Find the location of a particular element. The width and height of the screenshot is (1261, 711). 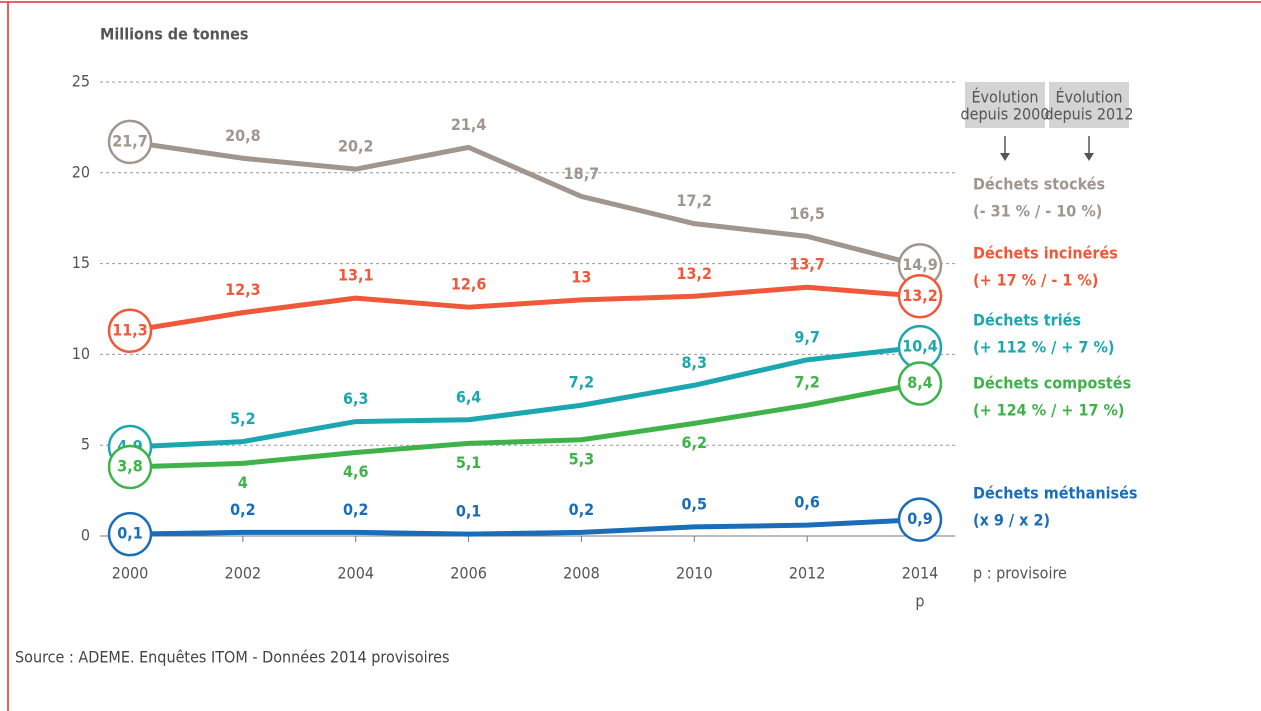

value-label: 8,3 is located at coordinates (695, 362).